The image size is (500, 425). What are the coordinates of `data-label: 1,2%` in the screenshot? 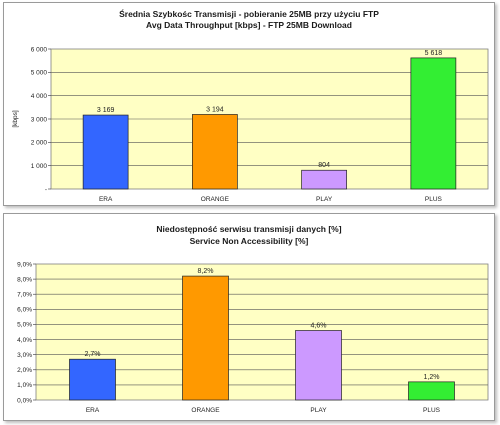 It's located at (432, 377).